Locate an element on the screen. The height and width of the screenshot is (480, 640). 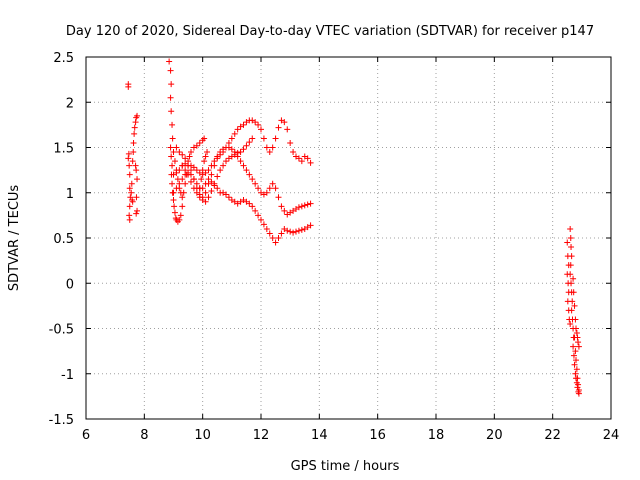
x-tick-label: 6 is located at coordinates (86, 435).